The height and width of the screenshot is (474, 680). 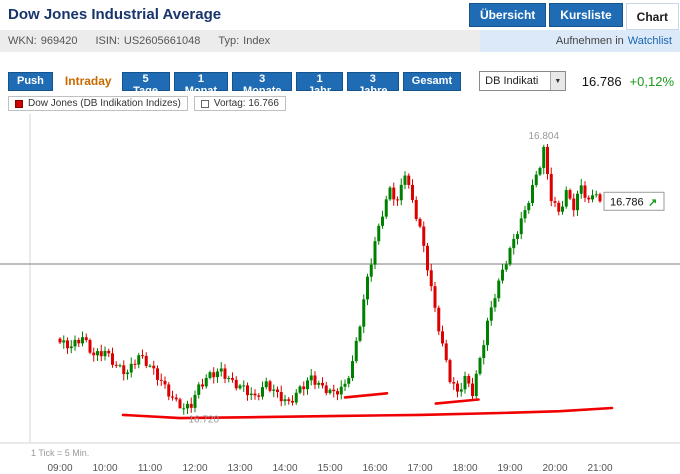 I want to click on period-button-5-tage: 5 Tage, so click(x=145, y=84).